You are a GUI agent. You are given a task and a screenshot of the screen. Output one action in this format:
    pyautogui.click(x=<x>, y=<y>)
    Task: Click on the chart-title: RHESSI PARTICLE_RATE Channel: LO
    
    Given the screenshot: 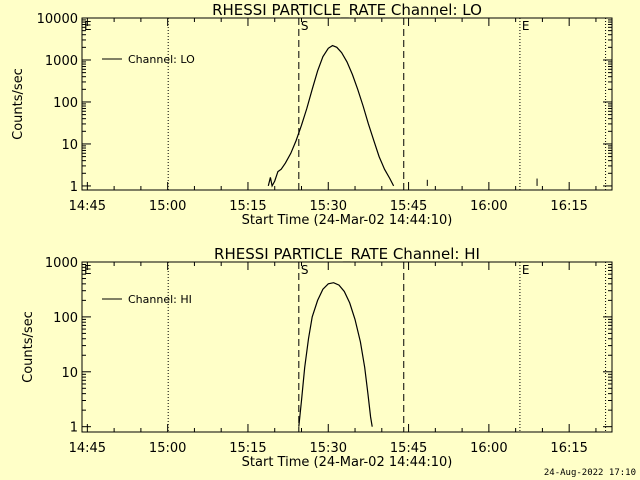 What is the action you would take?
    pyautogui.click(x=347, y=10)
    